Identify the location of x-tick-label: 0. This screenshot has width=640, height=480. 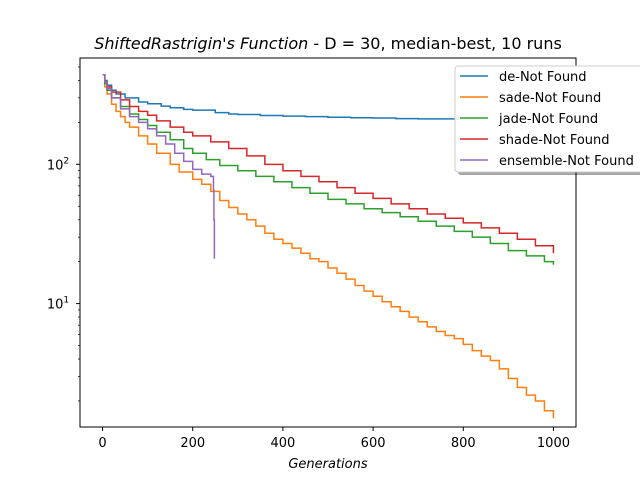
(102, 443).